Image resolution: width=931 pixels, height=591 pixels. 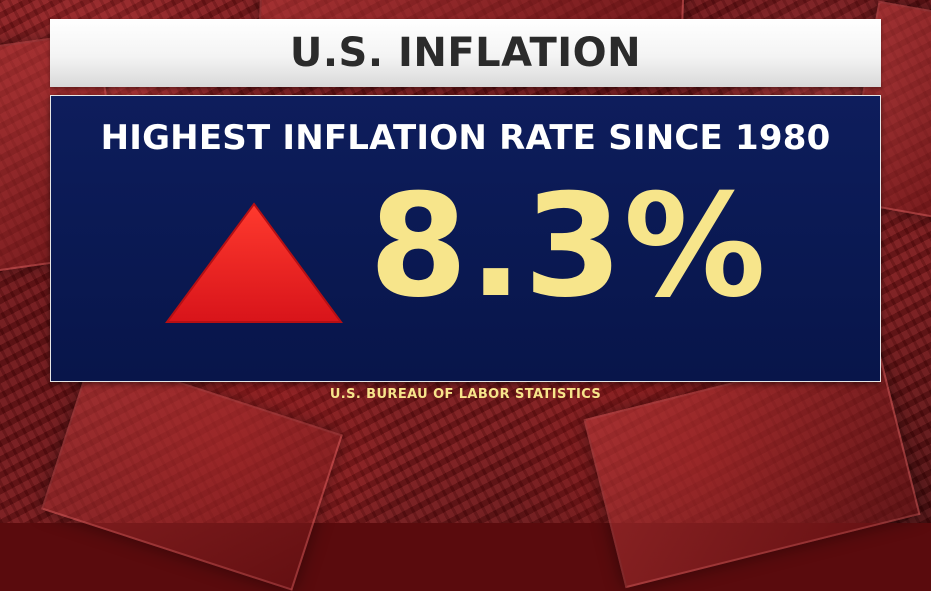 I want to click on banner-title: U.S. INFLATION, so click(x=465, y=53).